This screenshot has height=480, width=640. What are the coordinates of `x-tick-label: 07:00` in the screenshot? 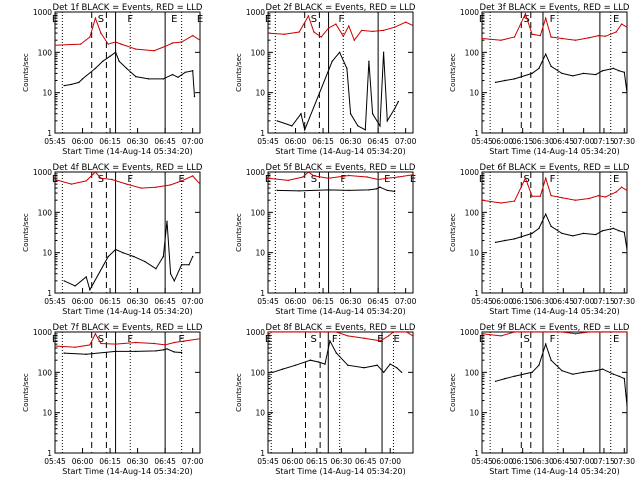 It's located at (406, 301).